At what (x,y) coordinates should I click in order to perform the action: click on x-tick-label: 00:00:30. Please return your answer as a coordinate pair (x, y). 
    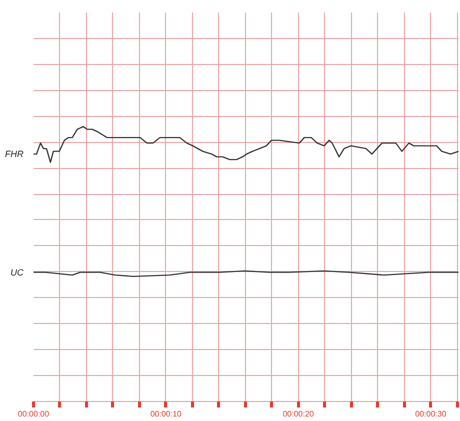
    Looking at the image, I should click on (431, 414).